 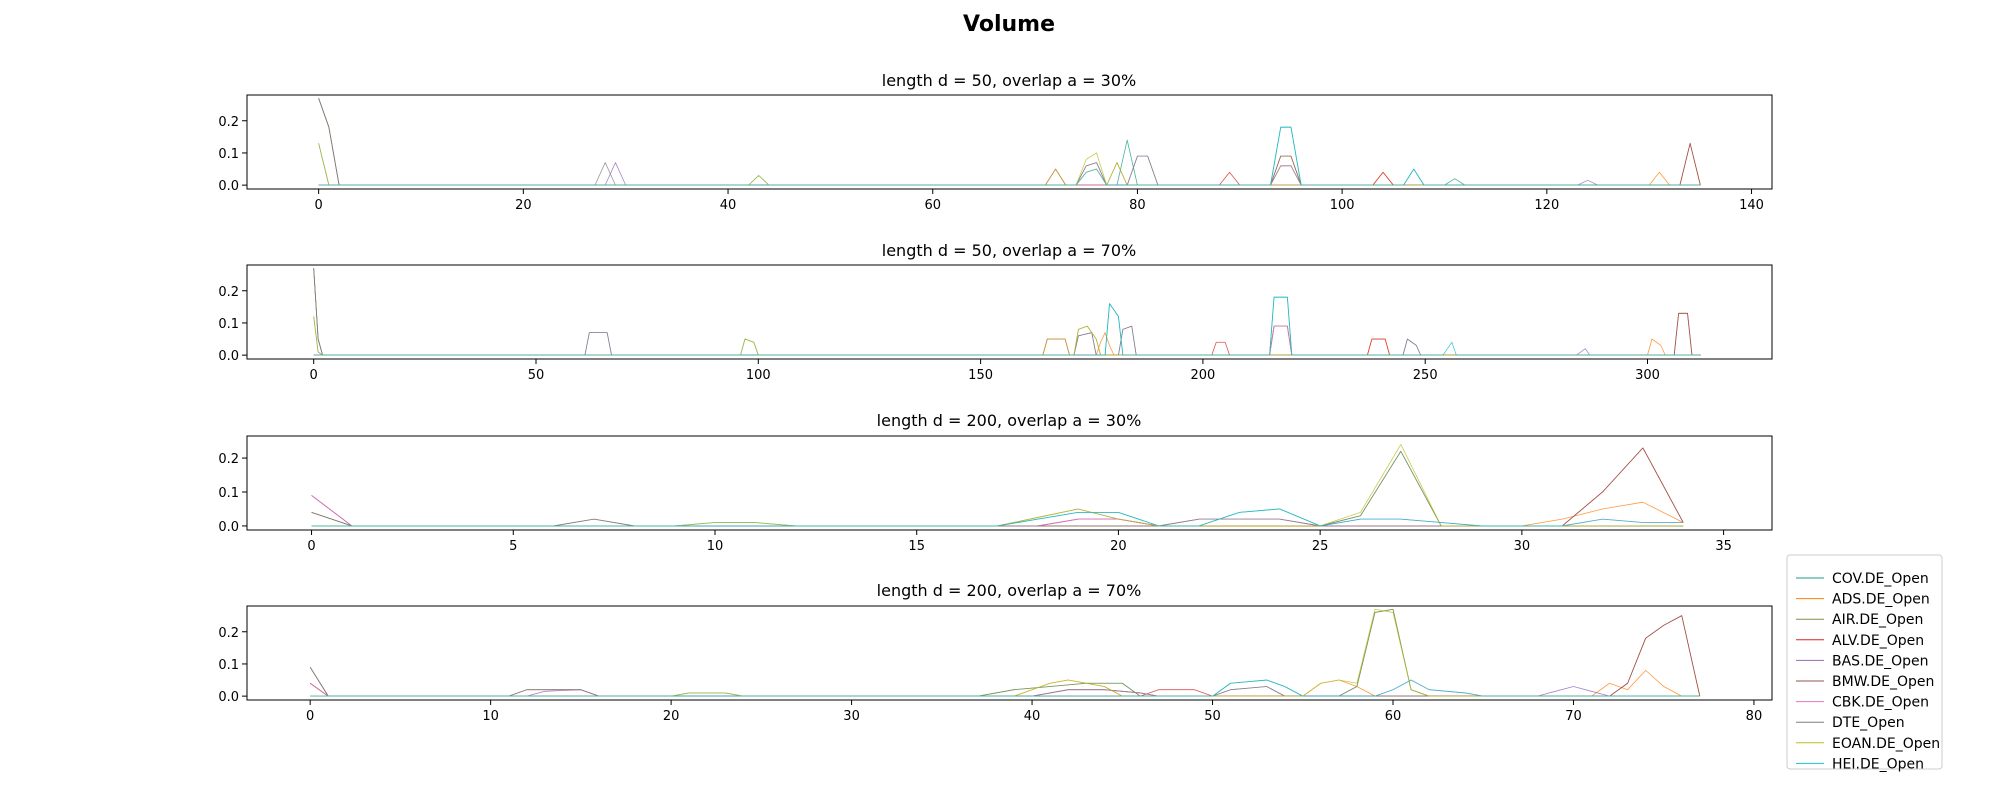 What do you see at coordinates (1573, 716) in the screenshot?
I see `x-tick-label: 70` at bounding box center [1573, 716].